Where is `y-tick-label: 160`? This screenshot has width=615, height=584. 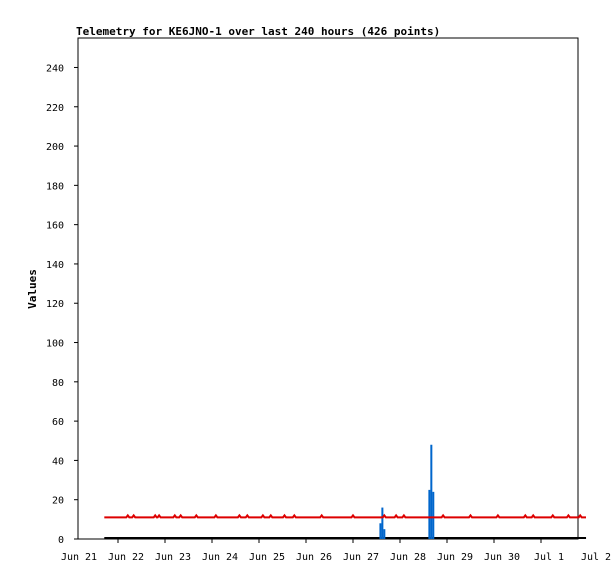
y-tick-label: 160 is located at coordinates (55, 226).